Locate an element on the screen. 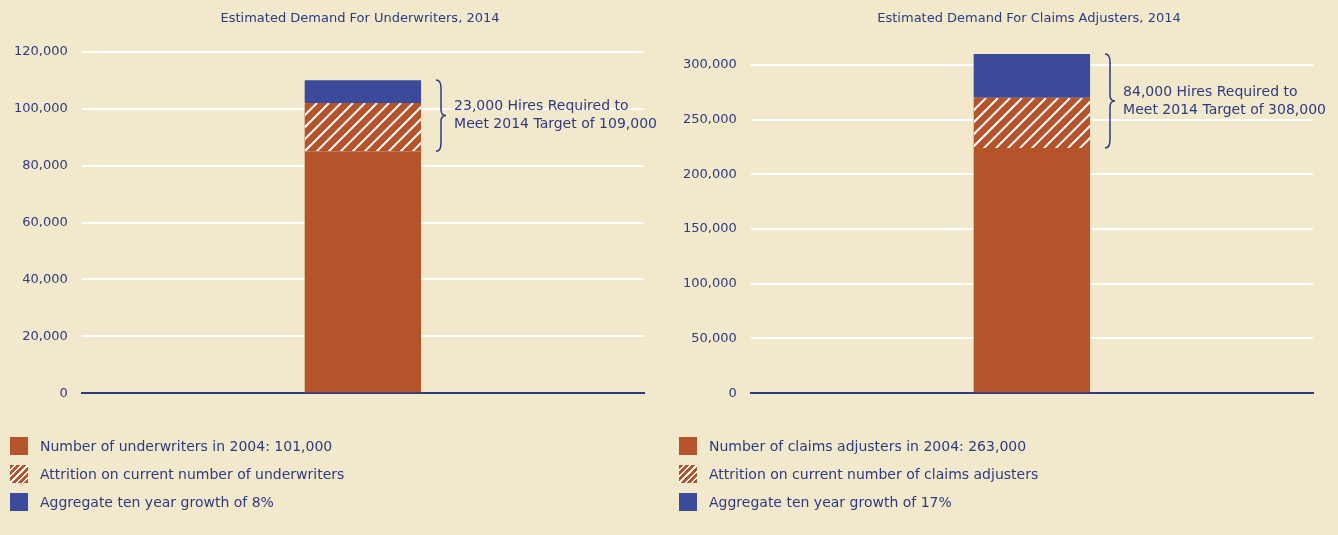 This screenshot has height=535, width=1338. y-tick-label: 60,000 is located at coordinates (45, 221).